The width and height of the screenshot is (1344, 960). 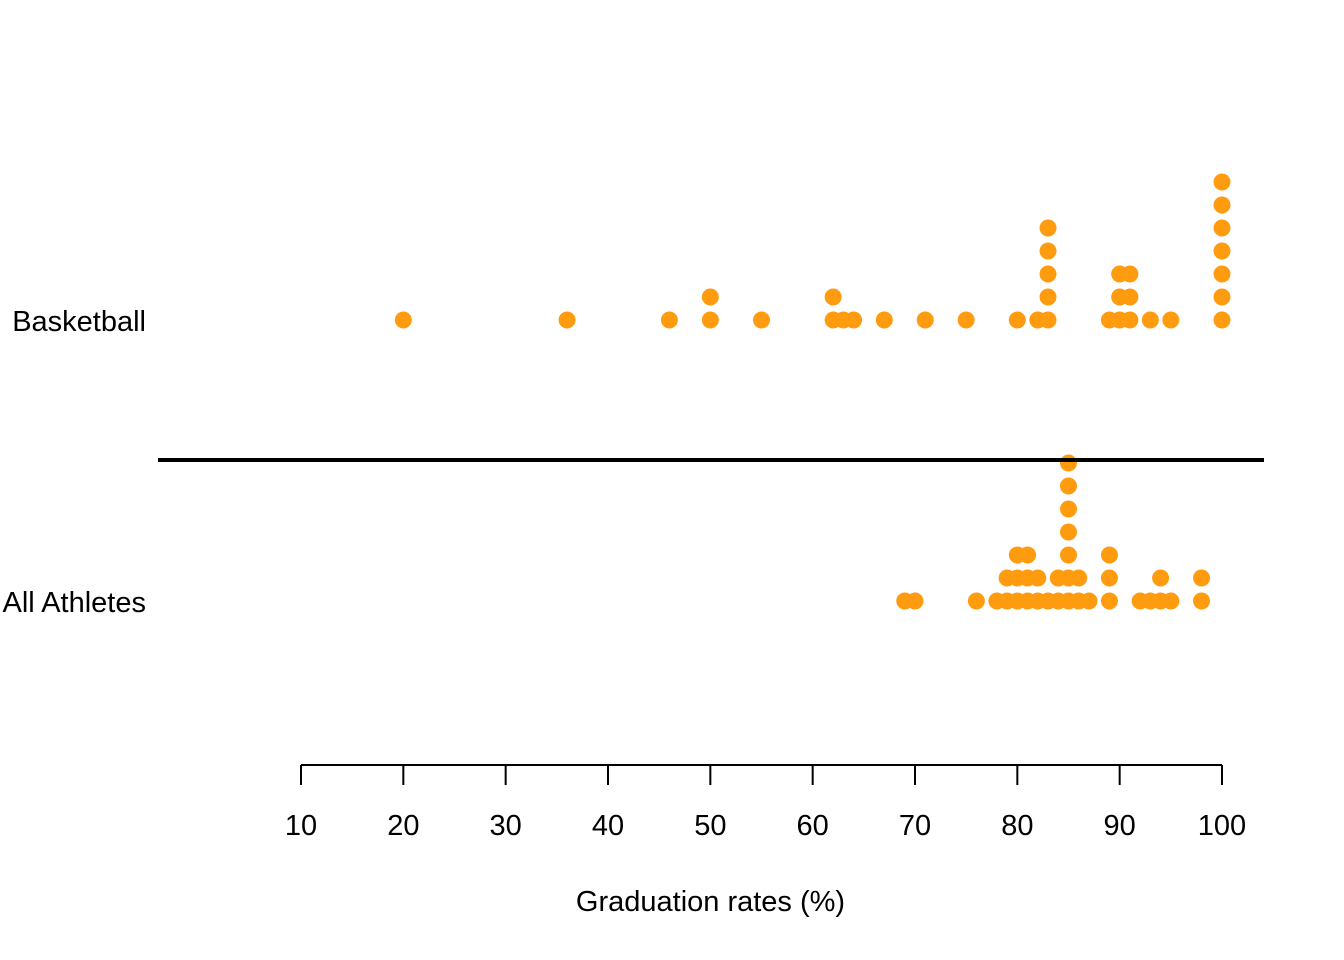 I want to click on x-tick-label: 30, so click(x=506, y=826).